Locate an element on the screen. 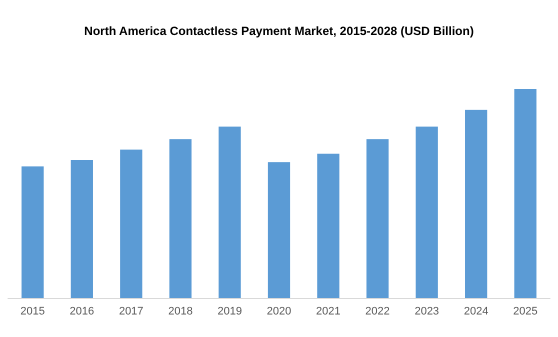 The height and width of the screenshot is (337, 558). x-tick-label: 2016 is located at coordinates (82, 312).